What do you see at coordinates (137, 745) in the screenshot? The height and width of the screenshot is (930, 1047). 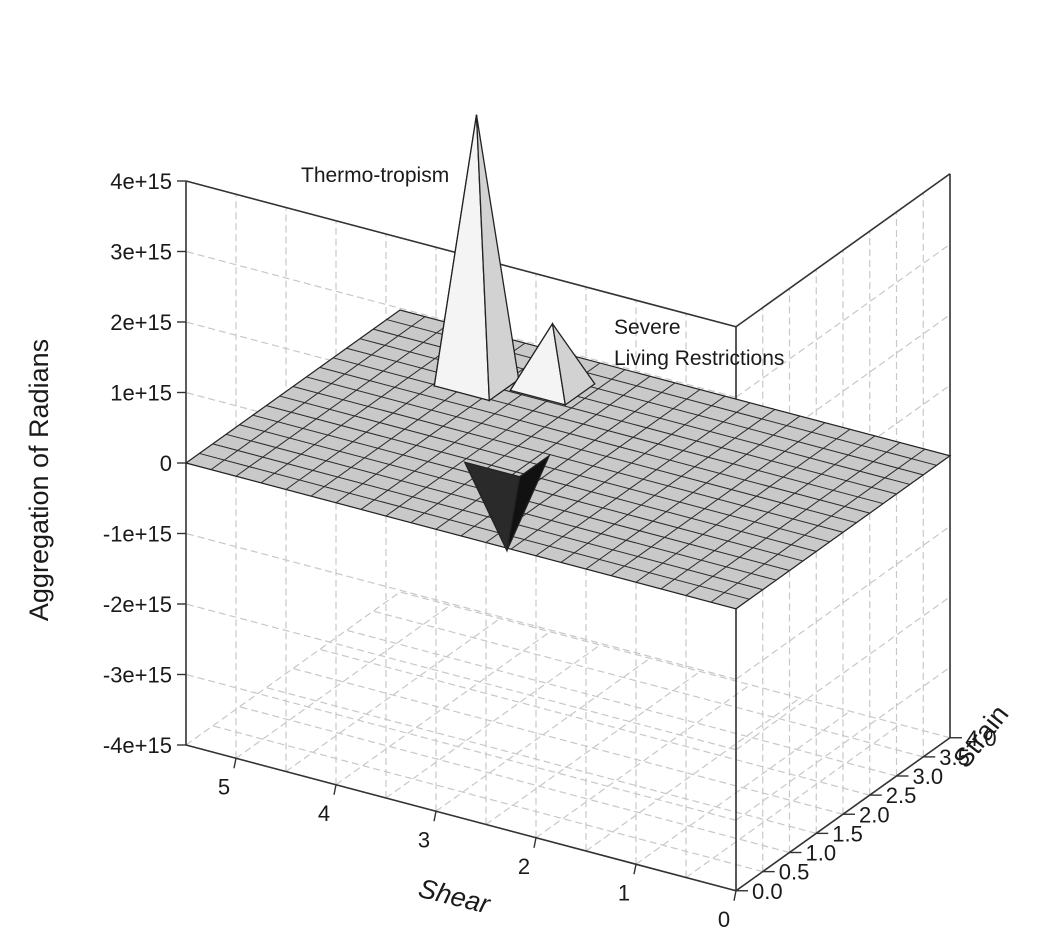 I see `z-tick-label: -4e+15` at bounding box center [137, 745].